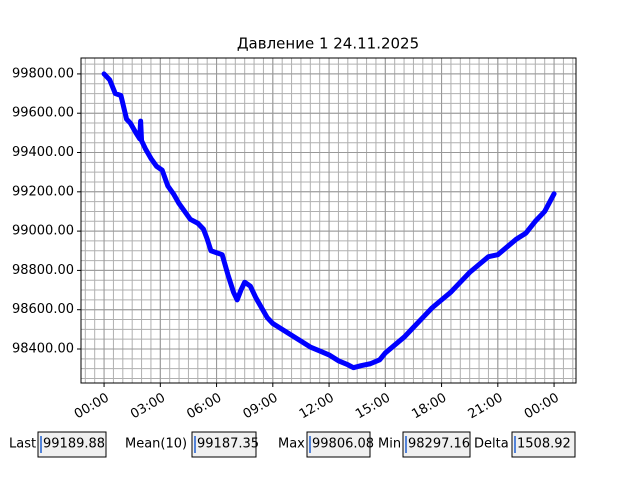  Describe the element at coordinates (204, 407) in the screenshot. I see `x-tick-label: 06:00` at that location.